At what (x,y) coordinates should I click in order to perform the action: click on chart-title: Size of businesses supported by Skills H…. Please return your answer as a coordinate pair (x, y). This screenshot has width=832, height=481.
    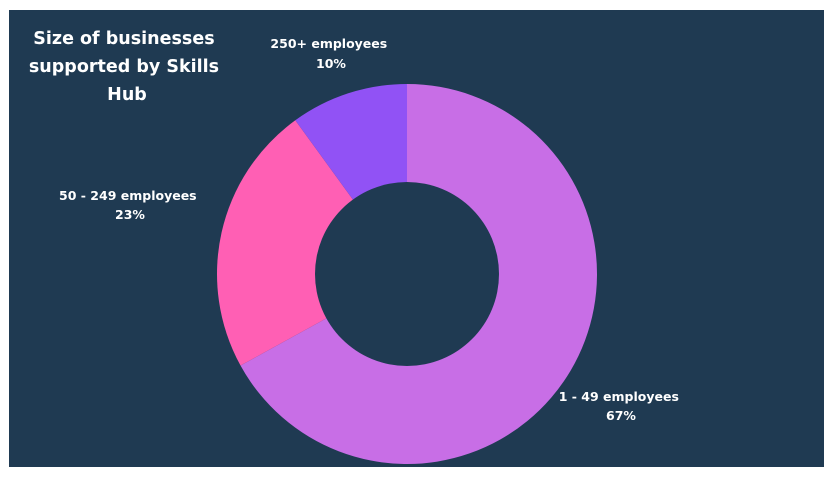
    Looking at the image, I should click on (127, 67).